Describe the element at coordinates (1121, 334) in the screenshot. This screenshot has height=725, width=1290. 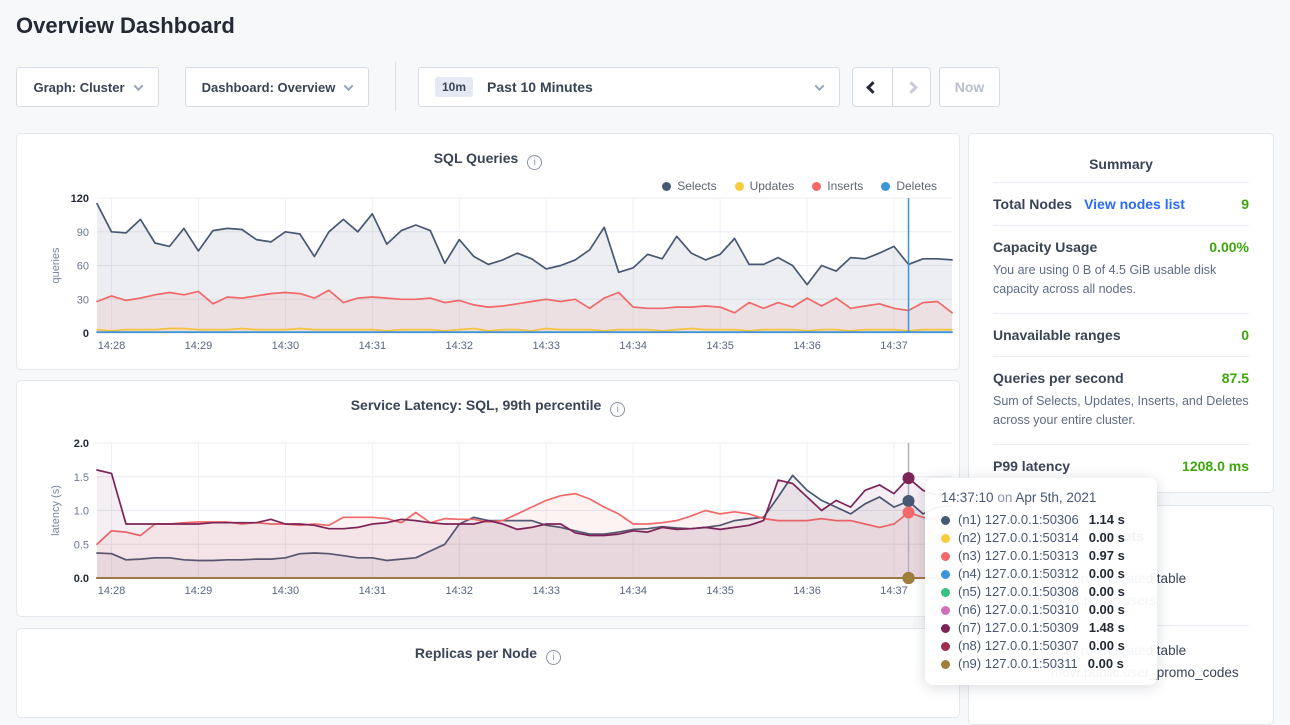
I see `summary-unavailable: Unavailable ranges 0` at that location.